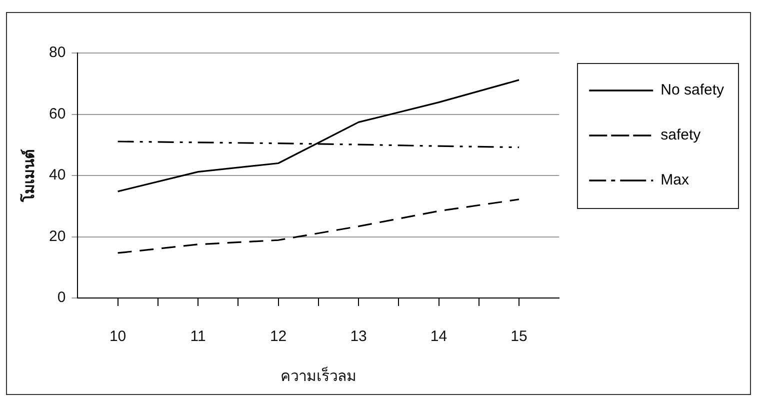  What do you see at coordinates (519, 337) in the screenshot?
I see `x-tick-label: 15` at bounding box center [519, 337].